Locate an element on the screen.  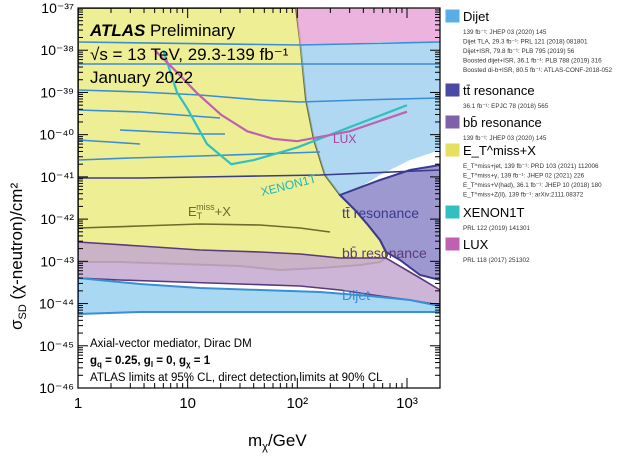
legend-reference: 36.1 fb⁻¹: EPJC 78 (2018) 565 is located at coordinates (506, 106).